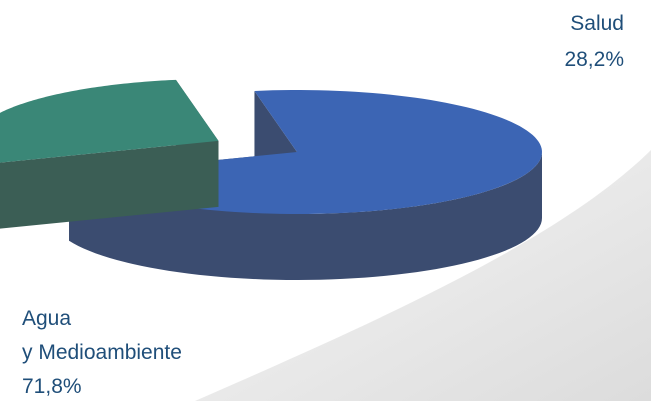 The image size is (651, 401). Describe the element at coordinates (52, 386) in the screenshot. I see `slice-value-agua: 71,8%` at that location.